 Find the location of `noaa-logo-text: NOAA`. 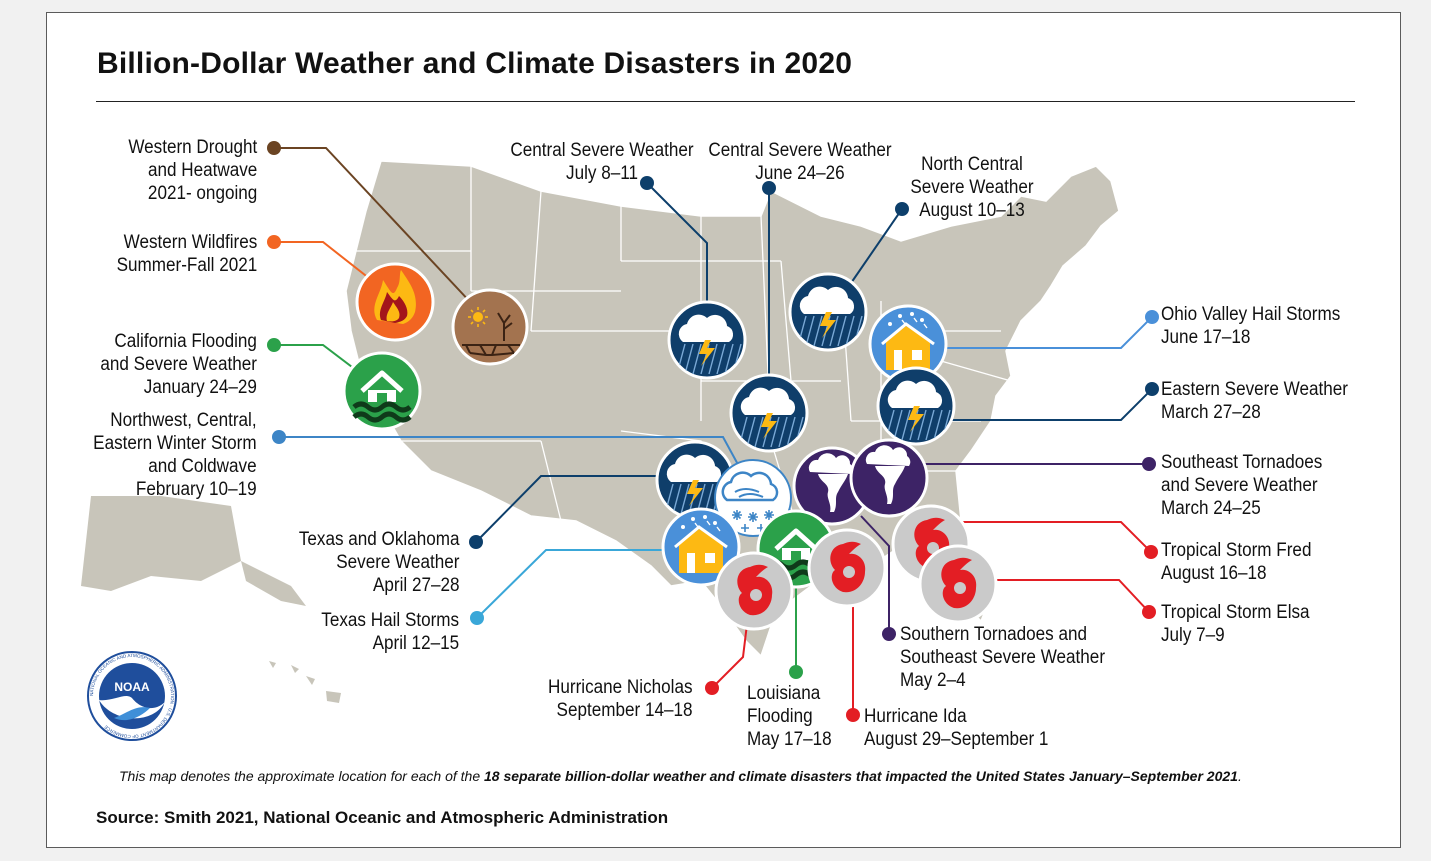

noaa-logo-text: NOAA is located at coordinates (132, 687).